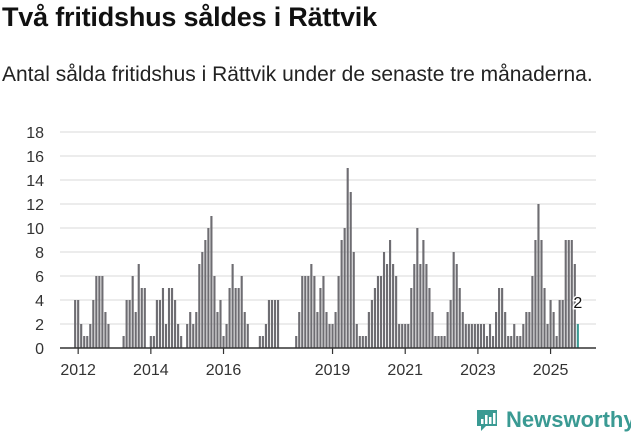 This screenshot has height=439, width=631. I want to click on y-tick-label: 6, so click(39, 277).